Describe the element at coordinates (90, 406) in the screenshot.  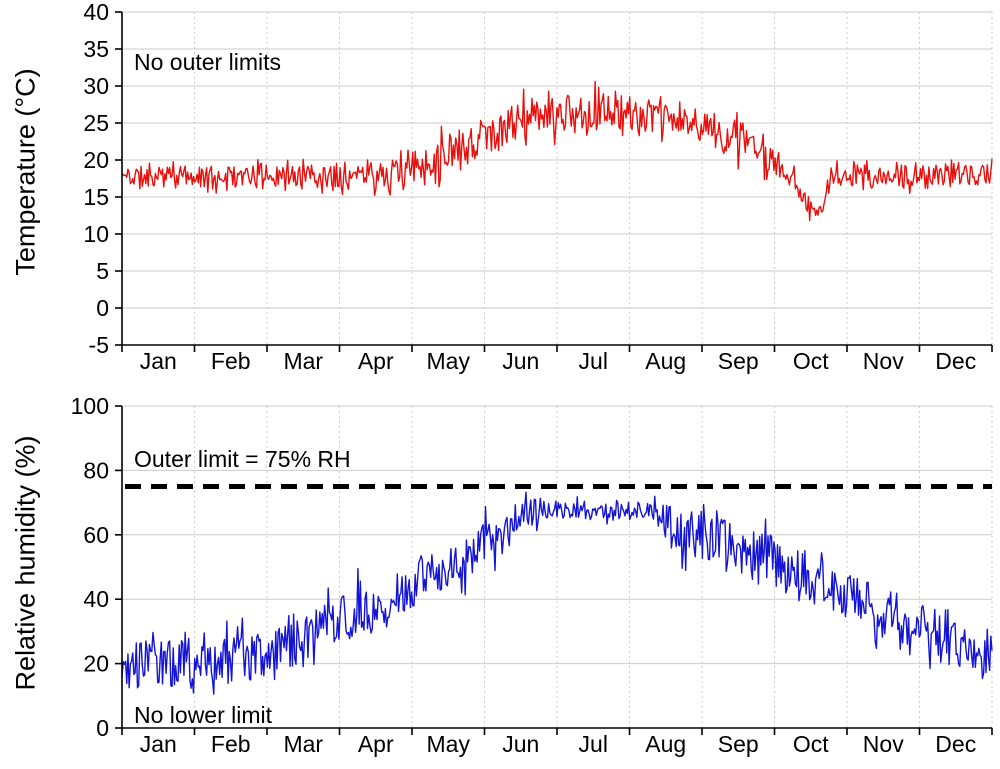
I see `y-tick-label: 100` at that location.